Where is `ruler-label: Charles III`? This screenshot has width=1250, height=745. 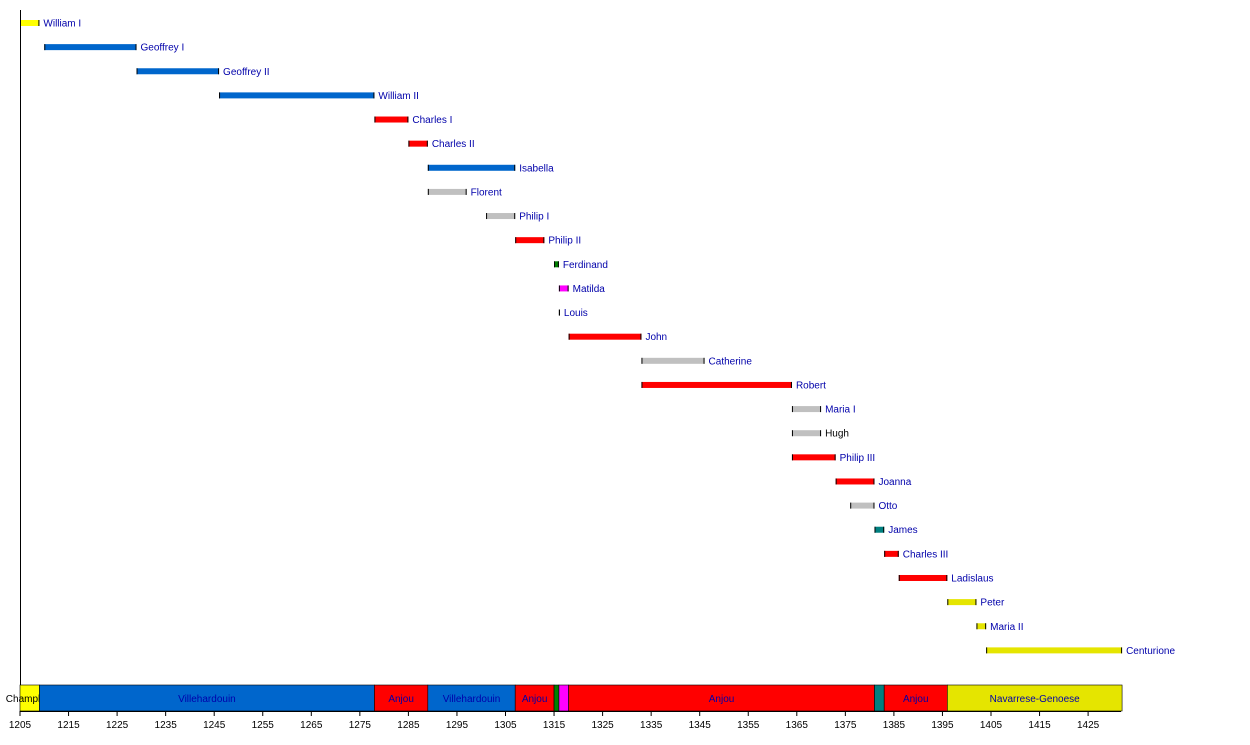 ruler-label: Charles III is located at coordinates (926, 554).